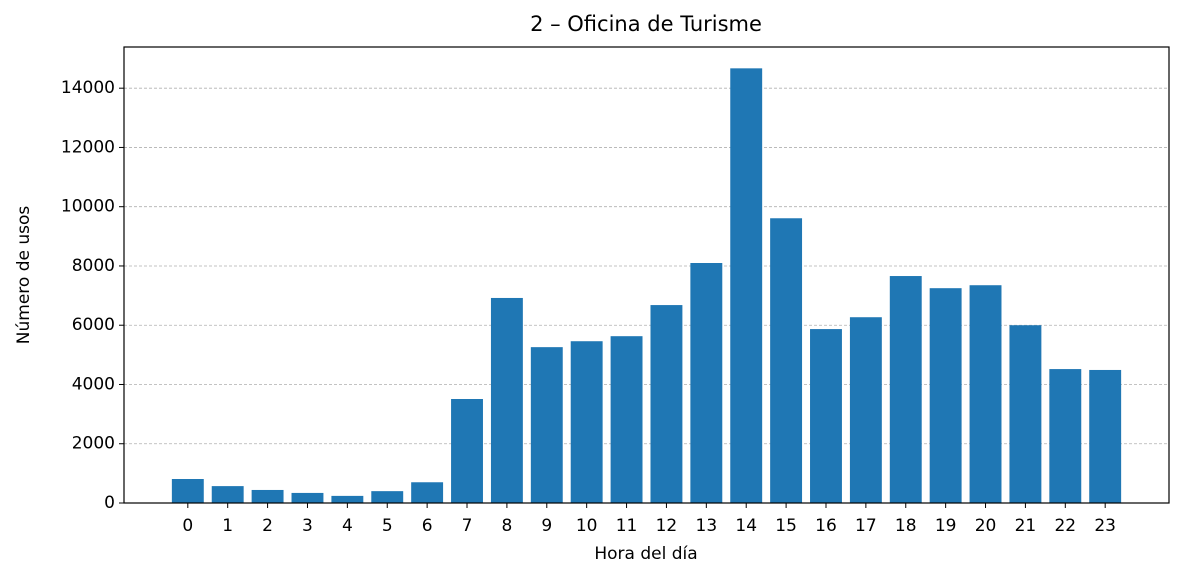 The image size is (1184, 585). What do you see at coordinates (24, 275) in the screenshot?
I see `y-axis-label: Número de usos` at bounding box center [24, 275].